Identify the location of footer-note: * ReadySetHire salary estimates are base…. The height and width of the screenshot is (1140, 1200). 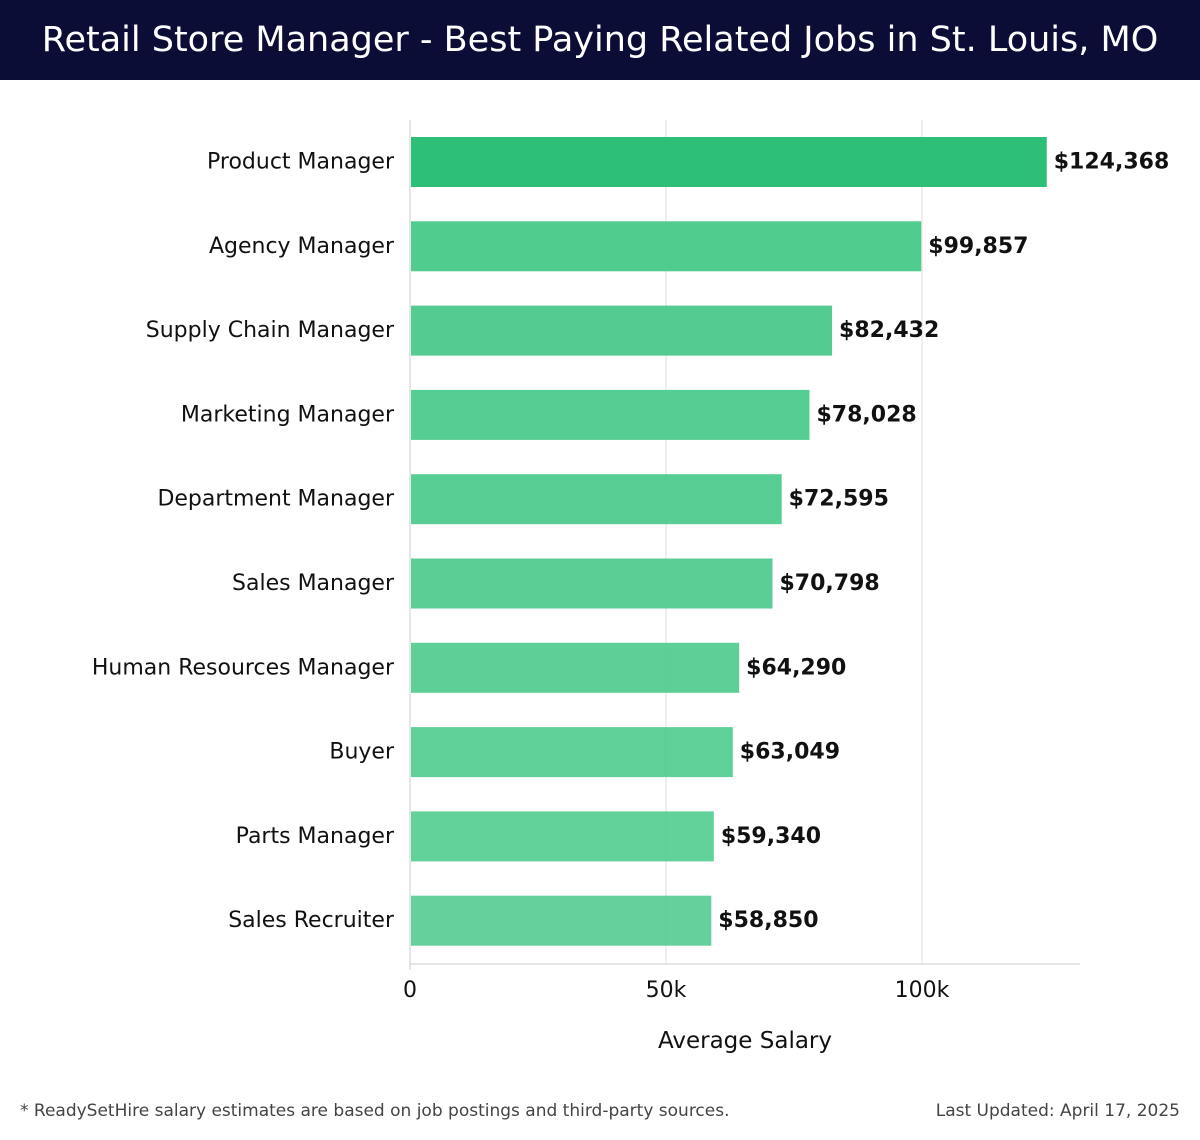
(375, 1111).